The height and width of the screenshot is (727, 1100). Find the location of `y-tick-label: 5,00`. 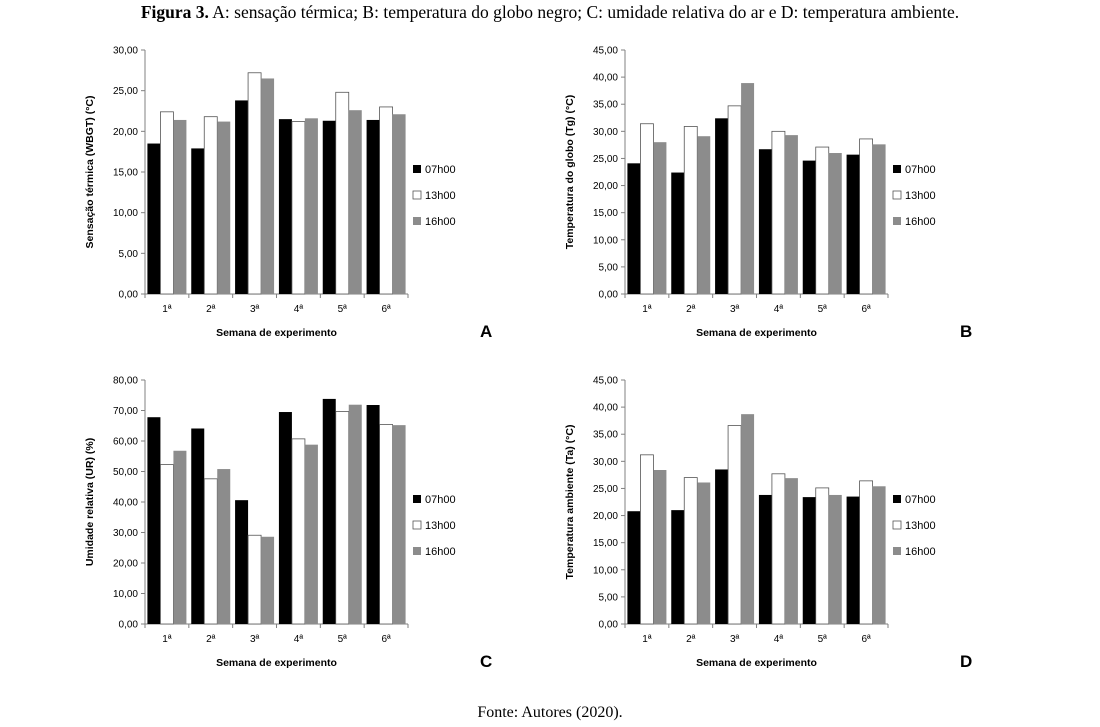

y-tick-label: 5,00 is located at coordinates (609, 267).